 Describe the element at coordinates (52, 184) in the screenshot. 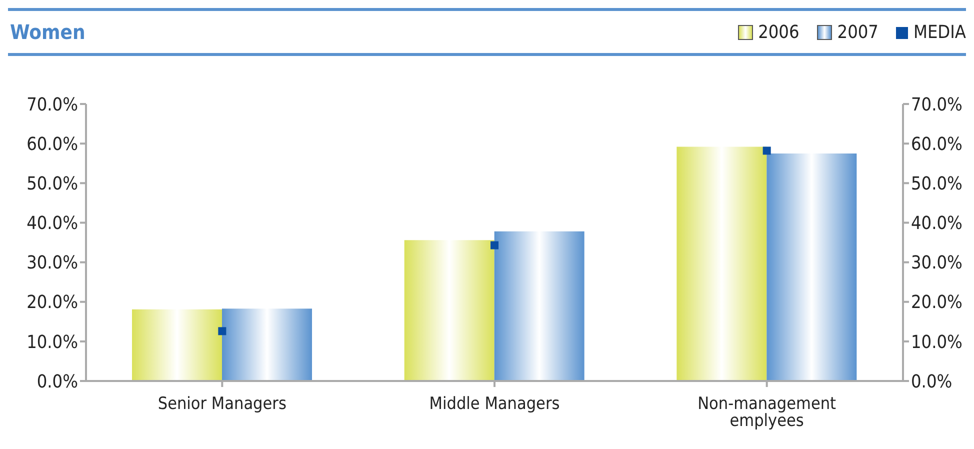

I see `y-tick-label: 50.0%` at that location.